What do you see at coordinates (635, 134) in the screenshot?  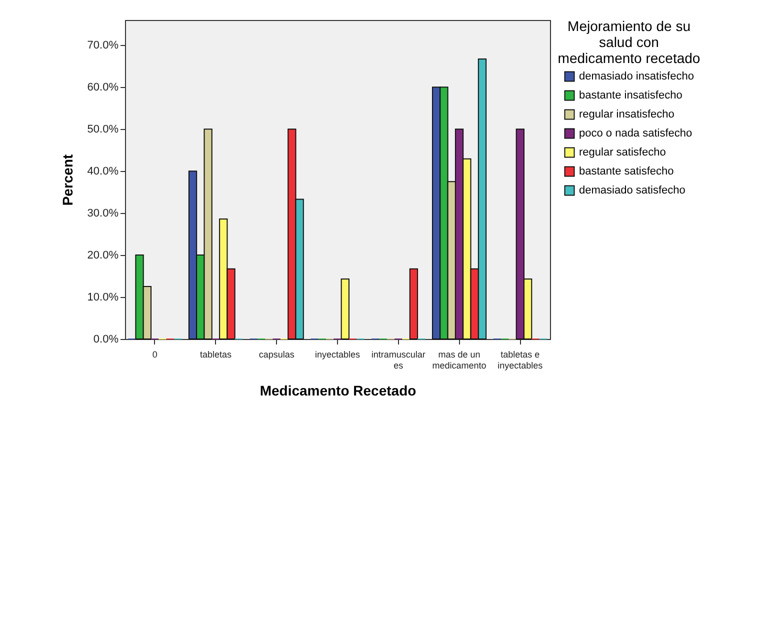 I see `legend-label: poco o nada satisfecho` at bounding box center [635, 134].